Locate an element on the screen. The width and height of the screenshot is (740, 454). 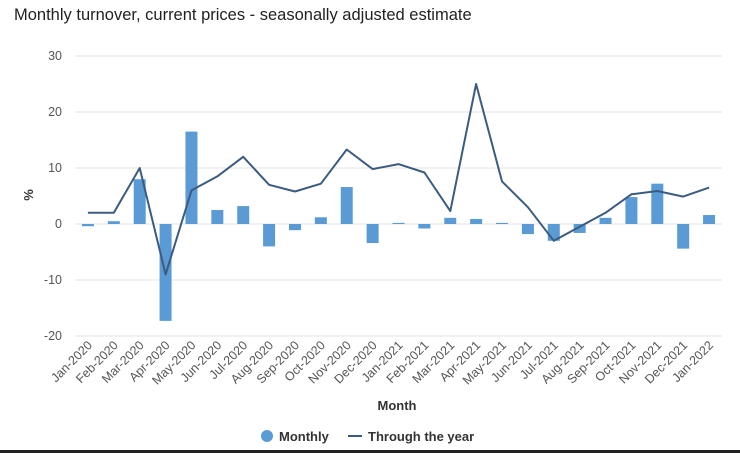
x-axis-title: Month is located at coordinates (397, 405).